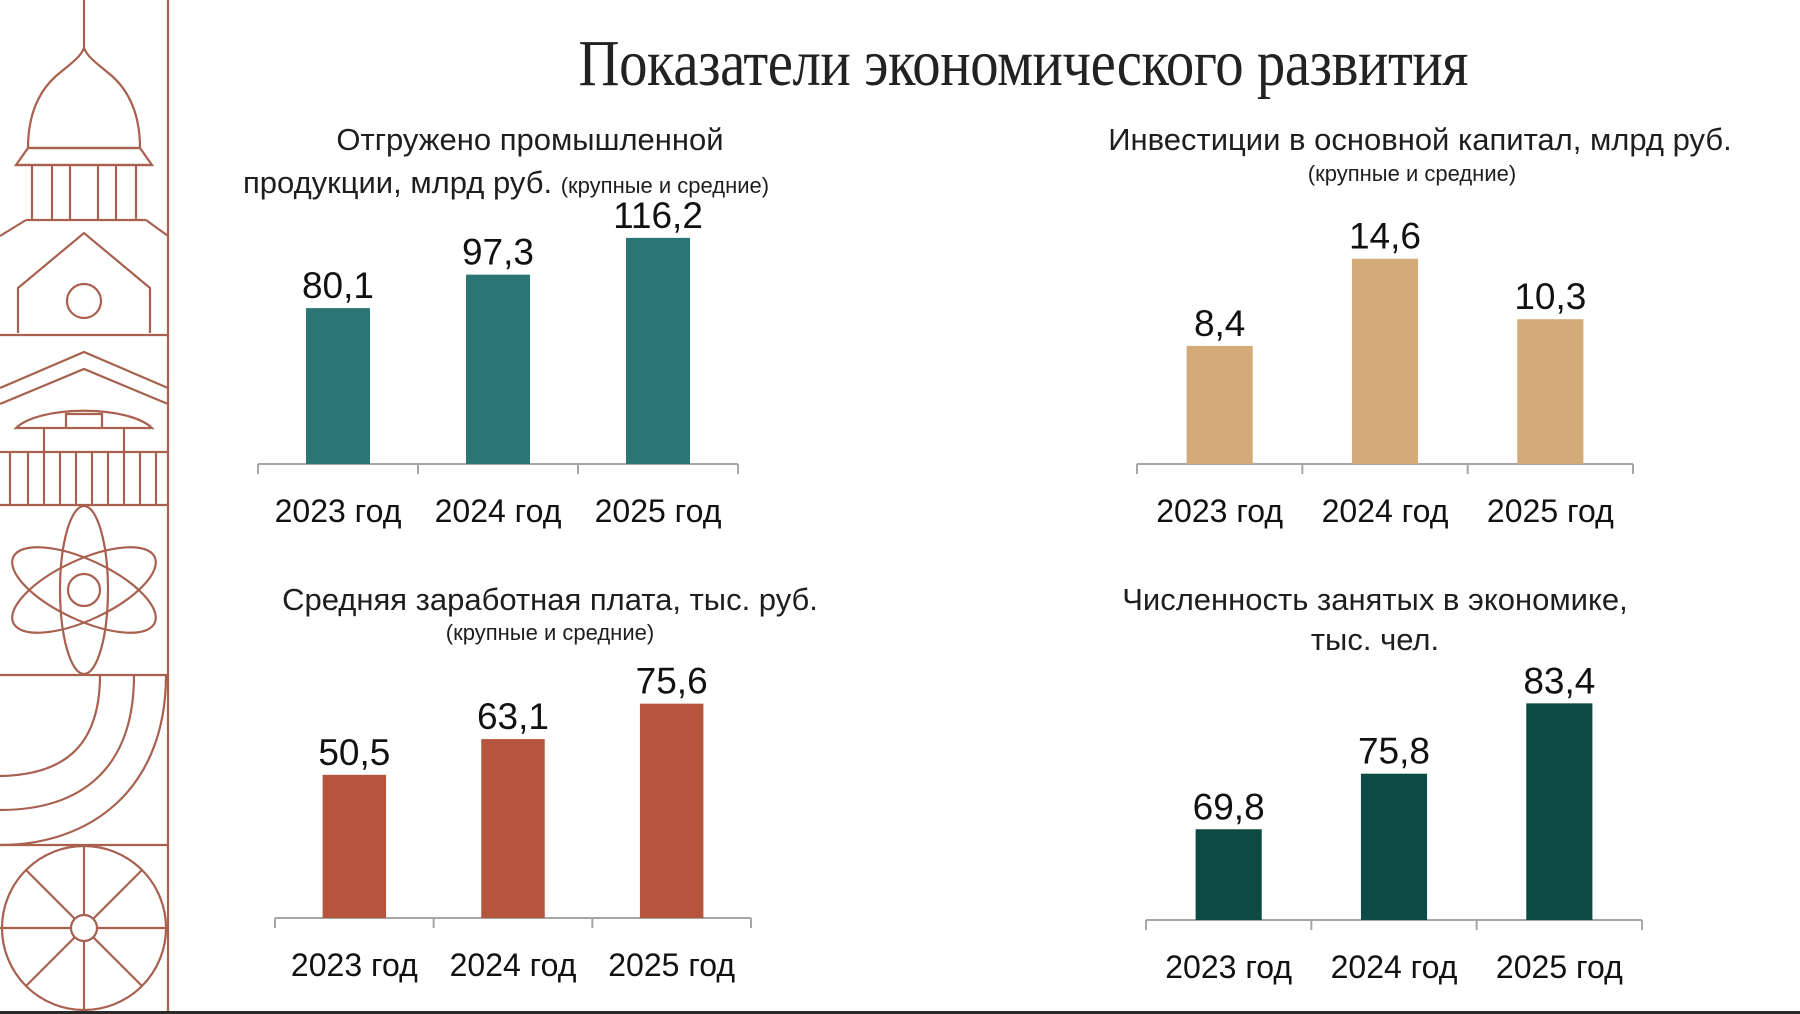  I want to click on data-label: 75,6, so click(672, 681).